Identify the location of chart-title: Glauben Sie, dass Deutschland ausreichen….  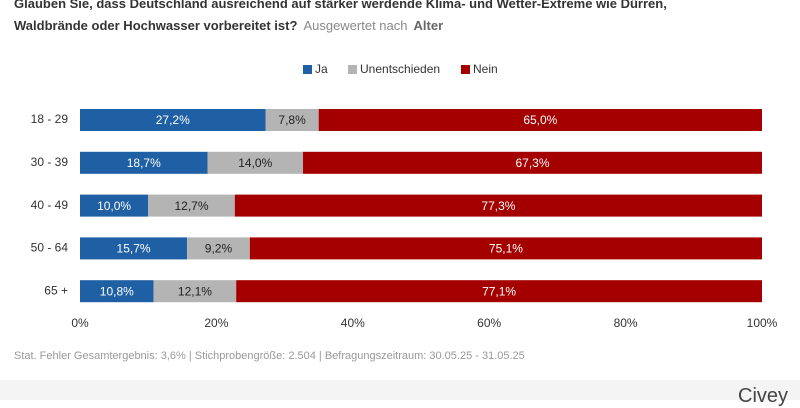
(340, 16).